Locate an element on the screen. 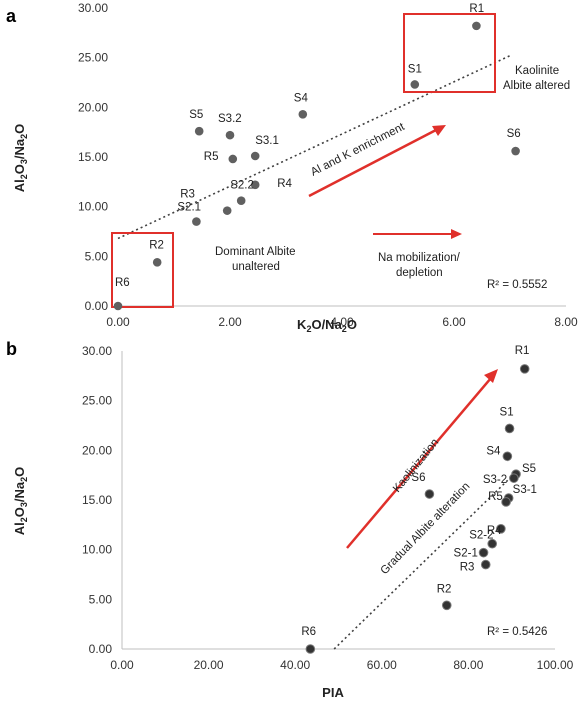  trendline is located at coordinates (425, 560).